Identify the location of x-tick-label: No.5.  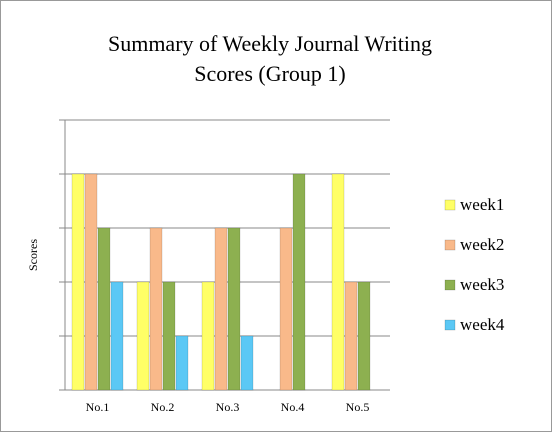
(358, 407).